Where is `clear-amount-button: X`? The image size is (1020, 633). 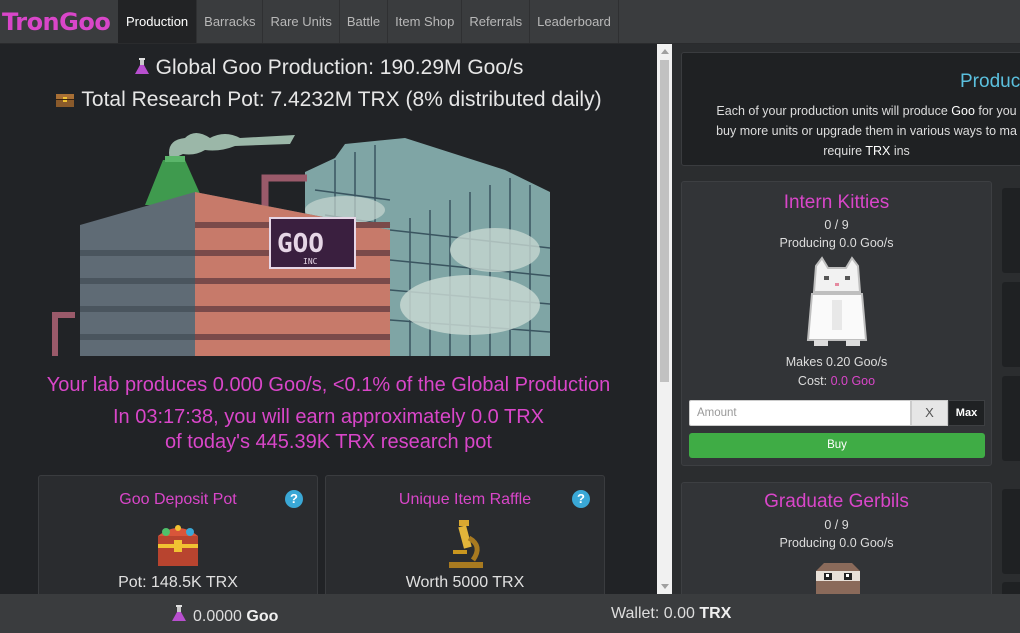
clear-amount-button: X is located at coordinates (929, 413).